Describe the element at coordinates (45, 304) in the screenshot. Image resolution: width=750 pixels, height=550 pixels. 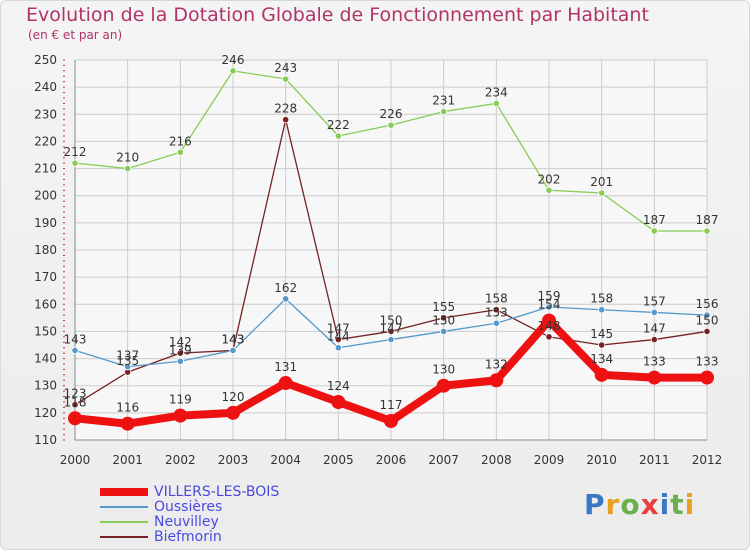
I see `y-tick-label: 160` at that location.